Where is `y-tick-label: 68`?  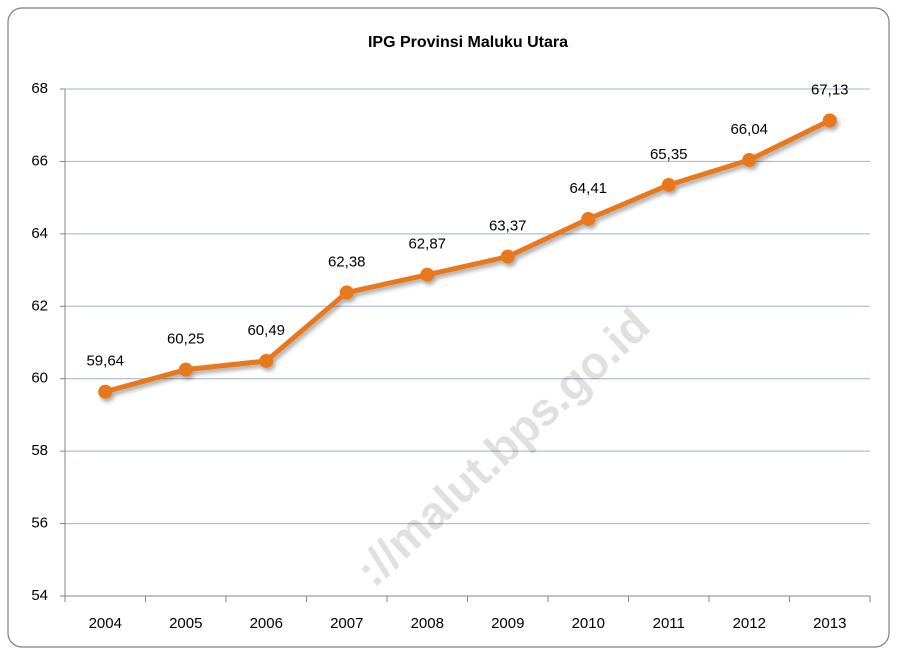
y-tick-label: 68 is located at coordinates (39, 88).